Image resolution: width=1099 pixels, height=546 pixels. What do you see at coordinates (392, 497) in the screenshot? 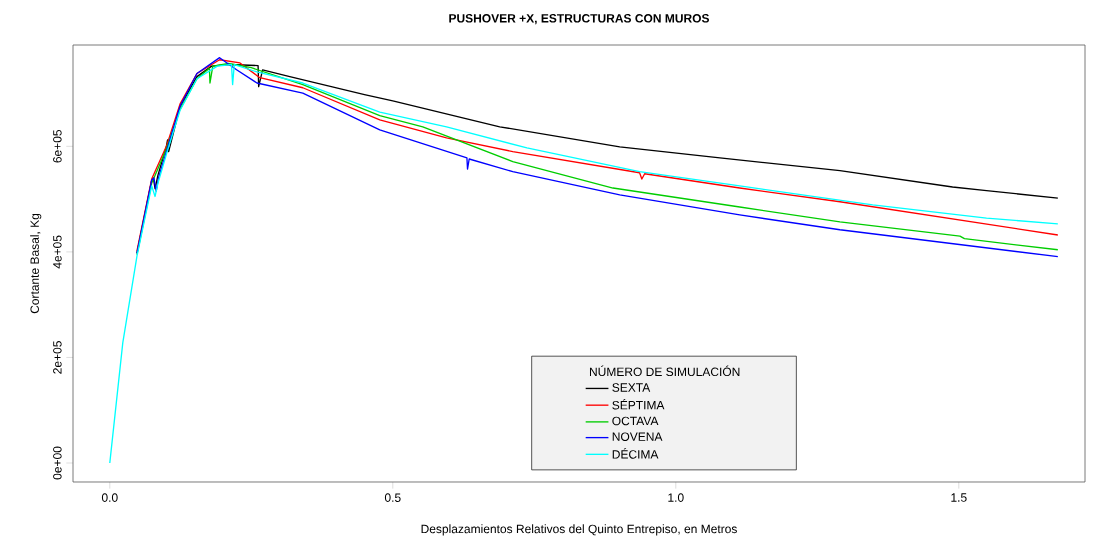
I see `x-tick-label: 0.5` at bounding box center [392, 497].